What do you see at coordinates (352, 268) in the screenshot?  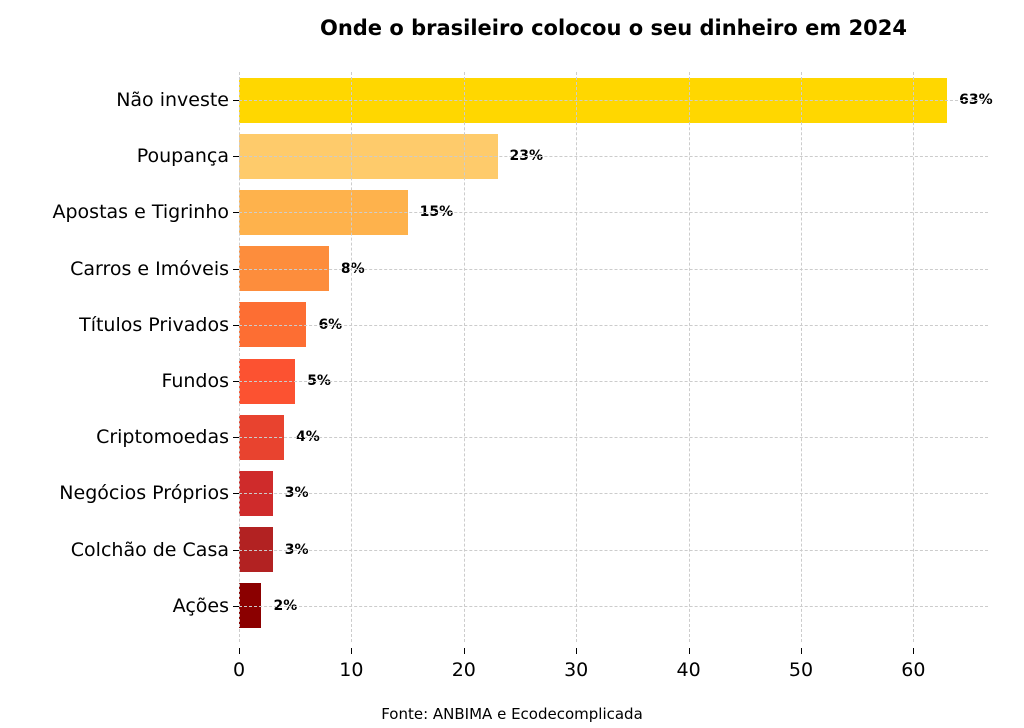 I see `value-label: 8%` at bounding box center [352, 268].